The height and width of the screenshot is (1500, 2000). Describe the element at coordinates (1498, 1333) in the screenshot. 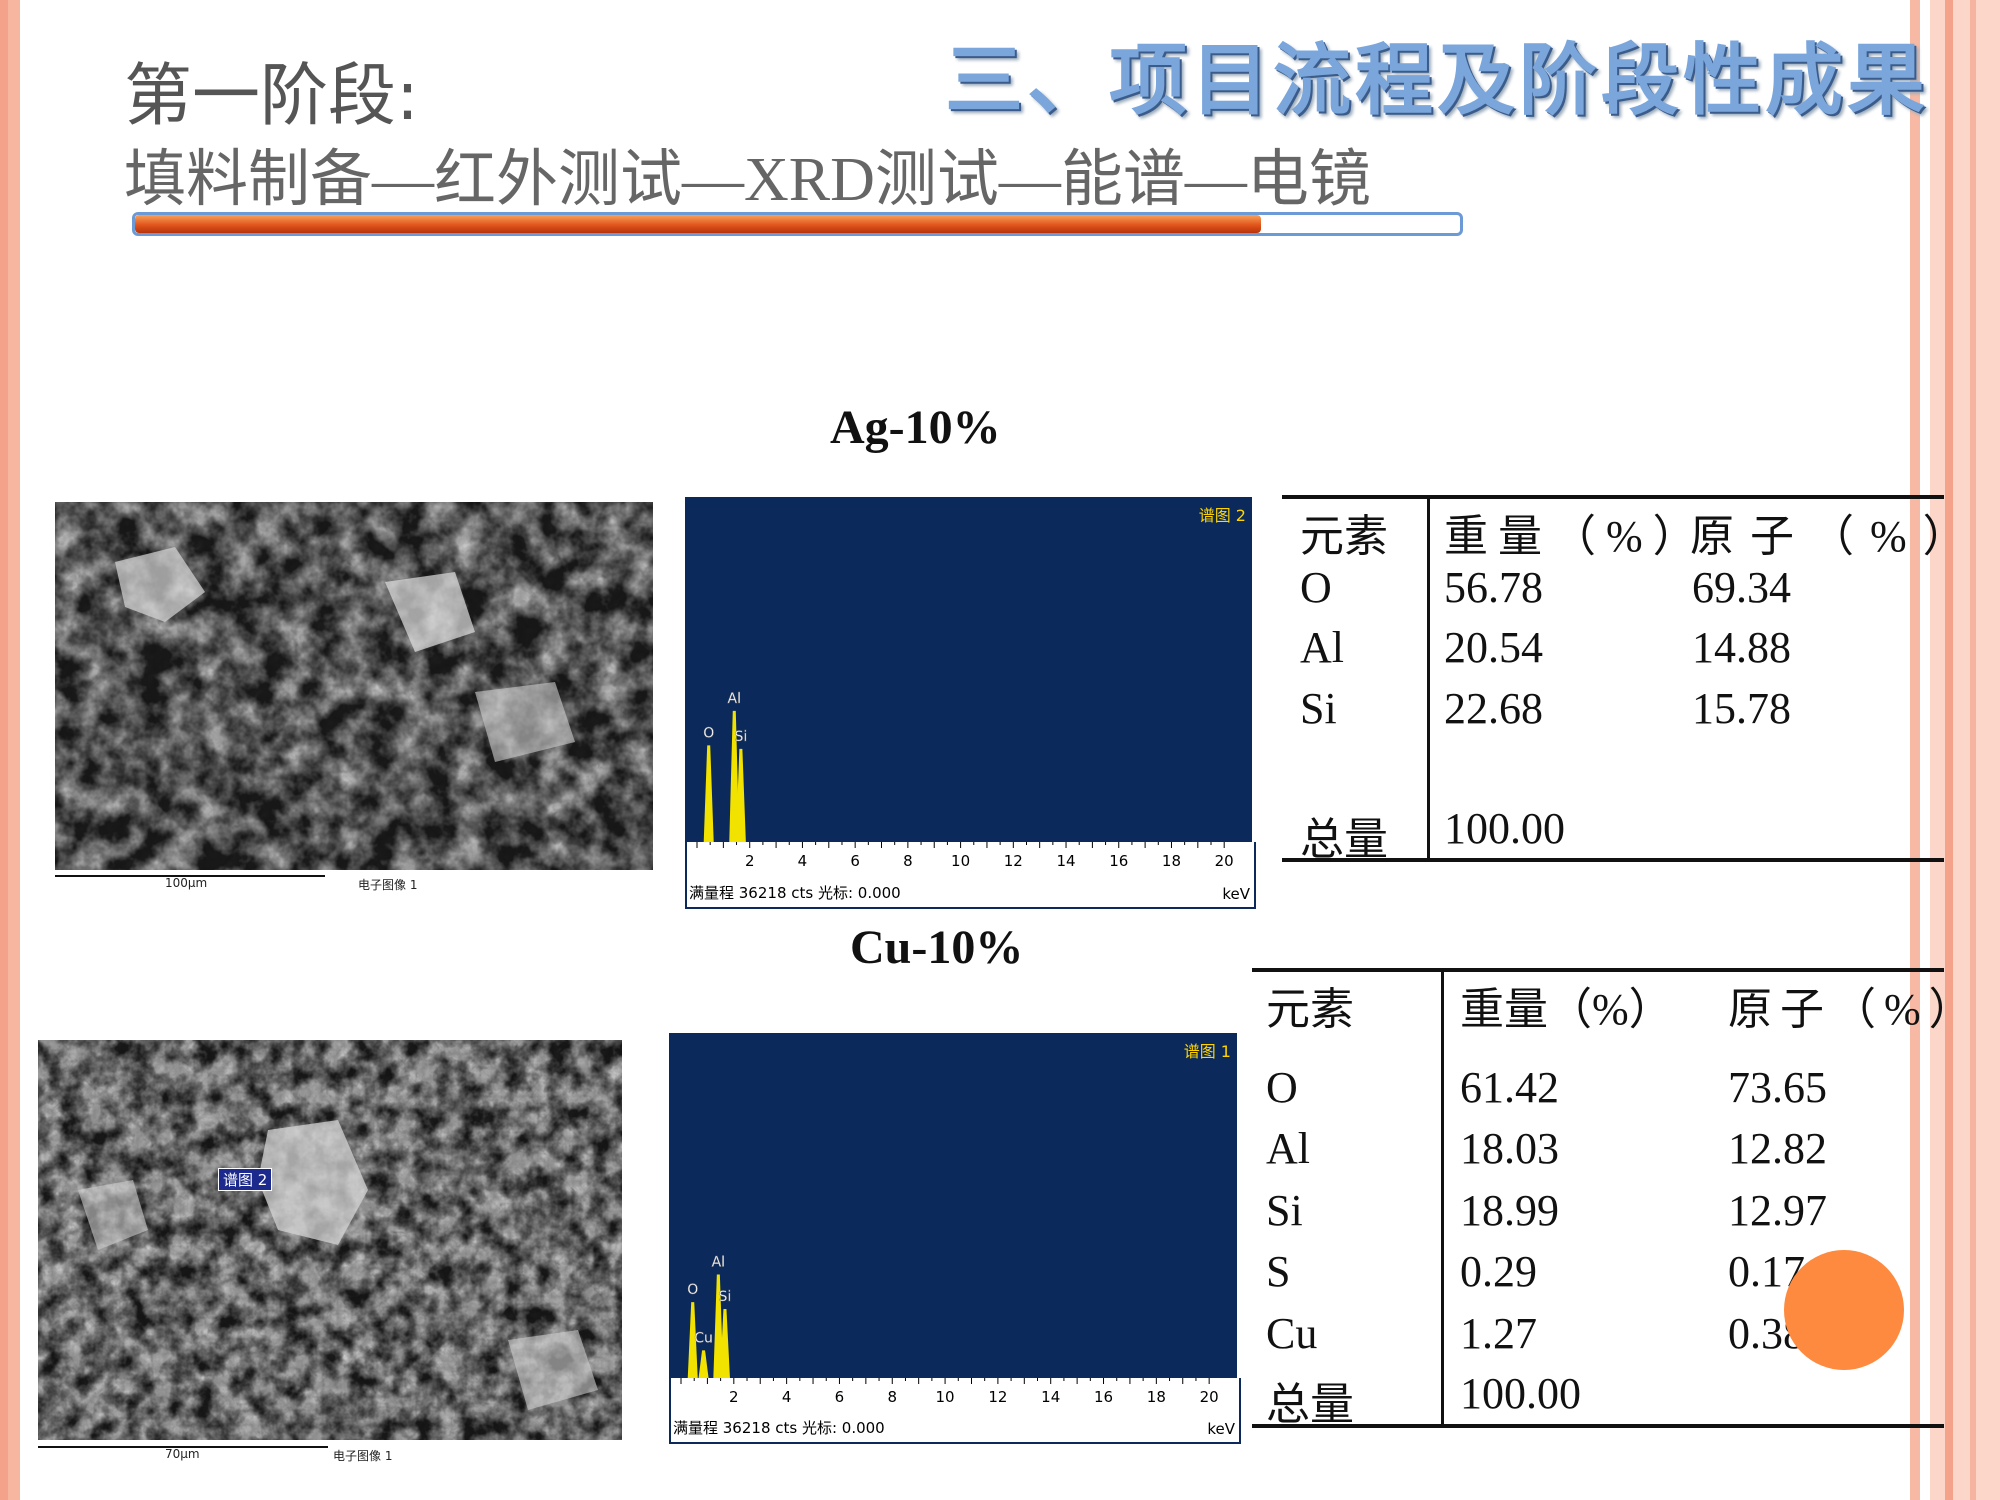

I see `table-cell: 1.27` at that location.